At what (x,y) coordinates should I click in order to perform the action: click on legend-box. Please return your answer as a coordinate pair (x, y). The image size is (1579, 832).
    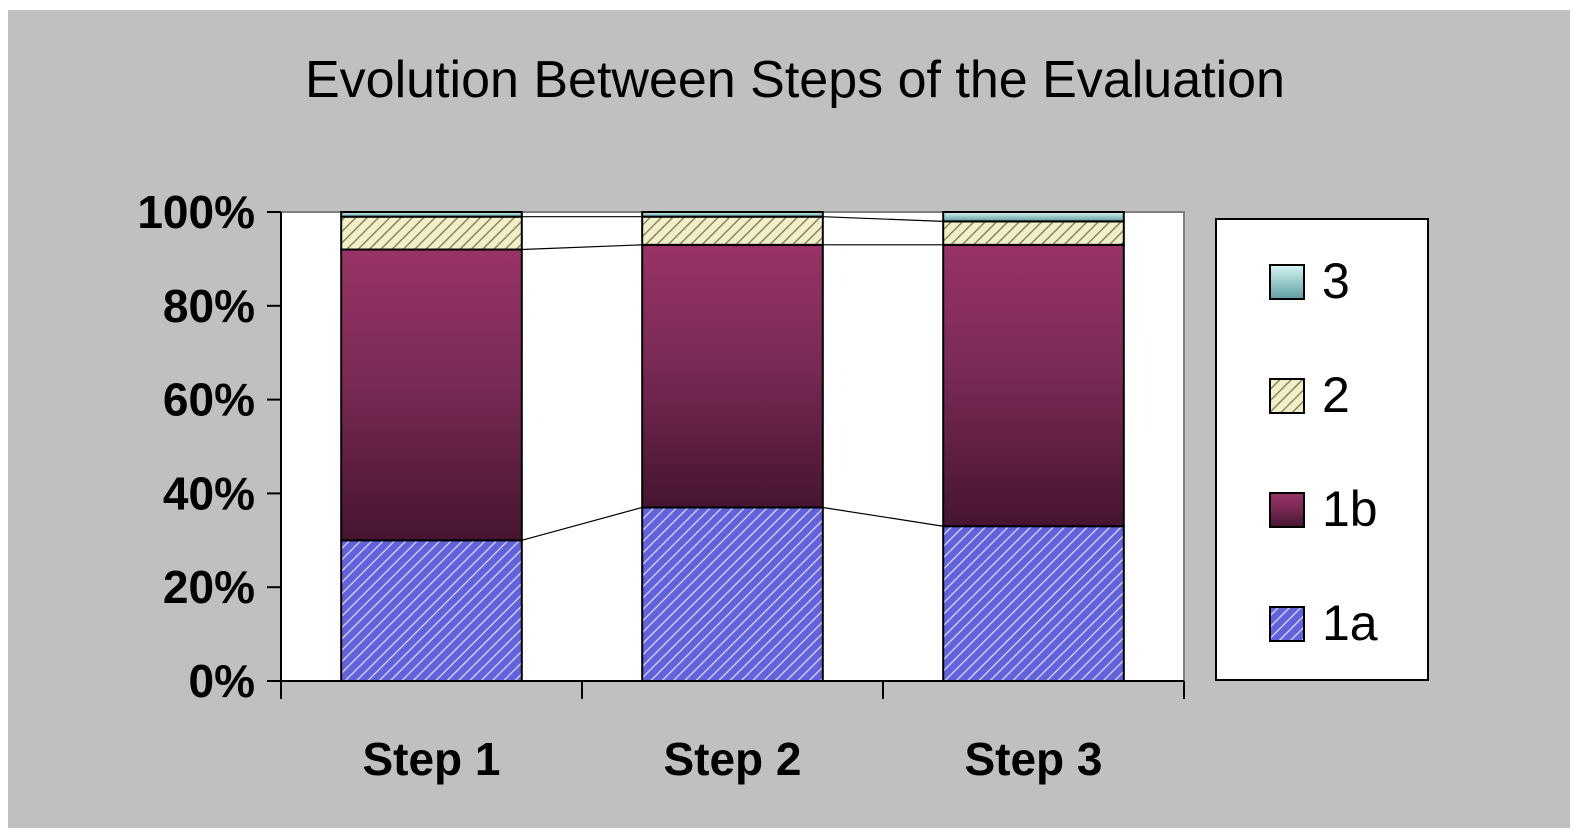
    Looking at the image, I should click on (1322, 449).